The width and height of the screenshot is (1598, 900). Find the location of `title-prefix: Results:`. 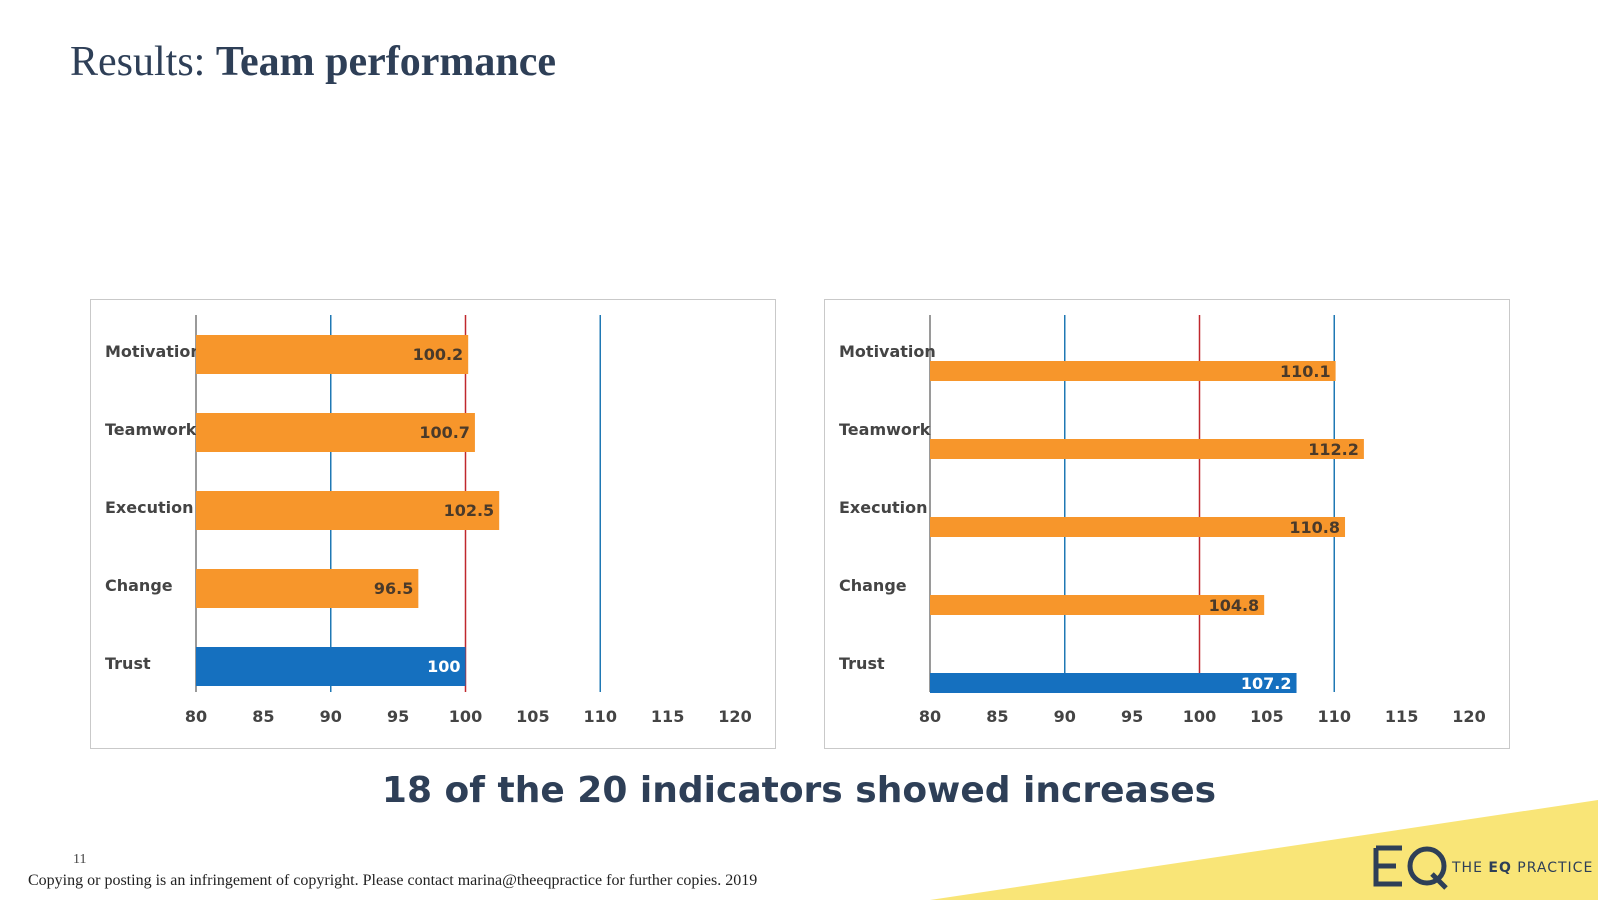

title-prefix: Results: is located at coordinates (138, 62).